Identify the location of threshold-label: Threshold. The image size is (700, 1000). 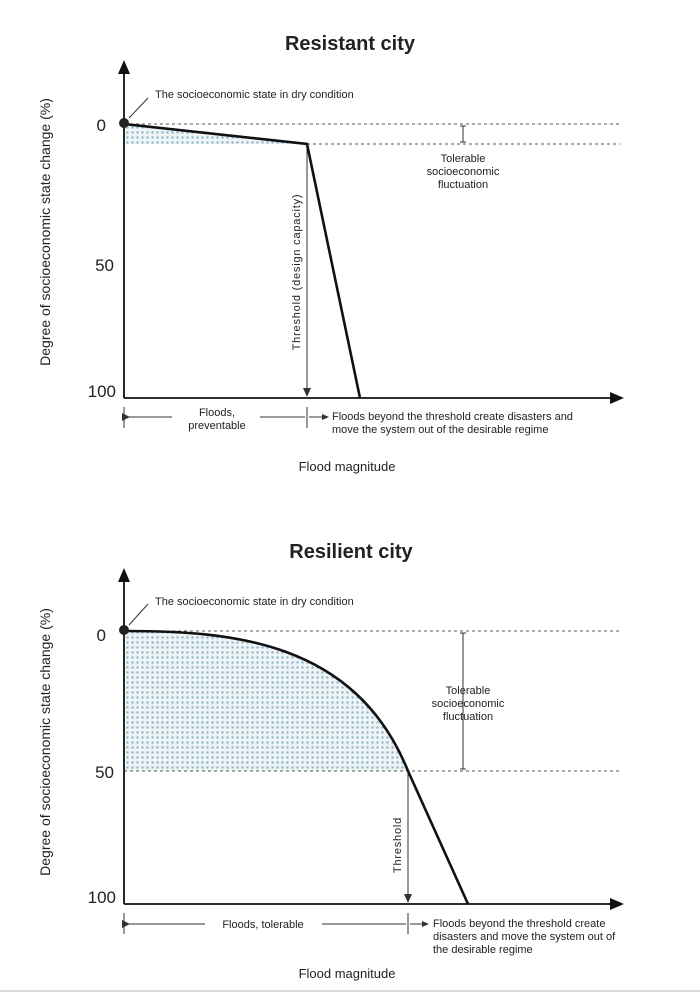
(398, 845).